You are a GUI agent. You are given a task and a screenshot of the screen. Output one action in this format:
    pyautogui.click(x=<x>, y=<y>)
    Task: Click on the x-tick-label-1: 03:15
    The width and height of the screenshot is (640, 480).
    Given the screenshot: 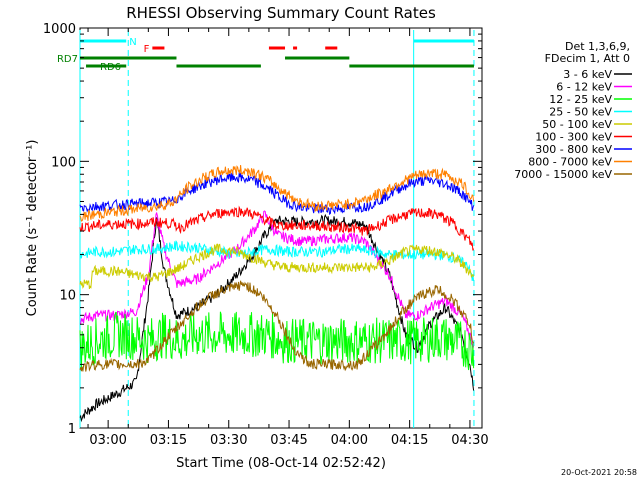 What is the action you would take?
    pyautogui.click(x=168, y=440)
    